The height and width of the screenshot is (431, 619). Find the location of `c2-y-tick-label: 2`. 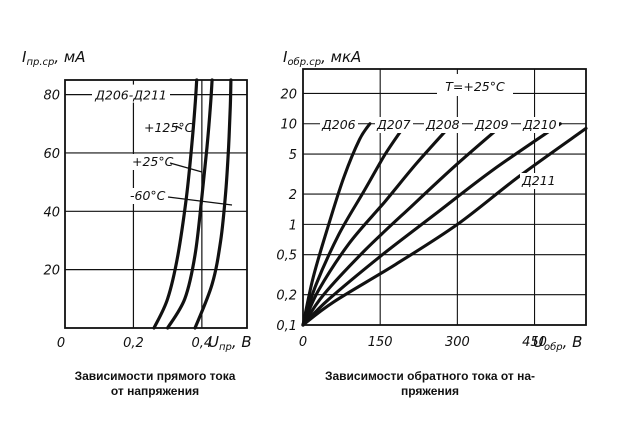

c2-y-tick-label: 2 is located at coordinates (293, 195).